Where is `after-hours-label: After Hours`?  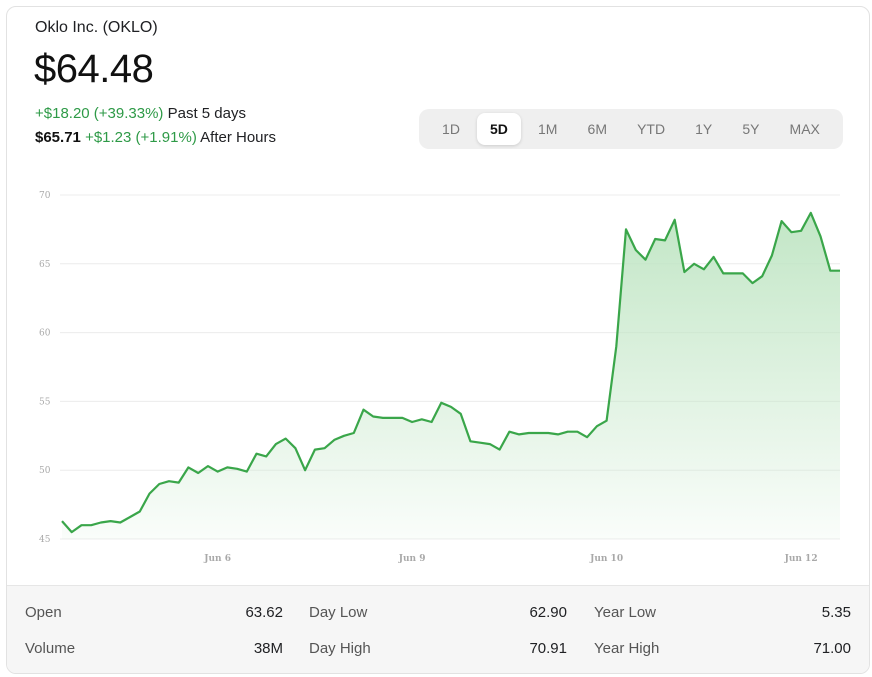 after-hours-label: After Hours is located at coordinates (238, 137).